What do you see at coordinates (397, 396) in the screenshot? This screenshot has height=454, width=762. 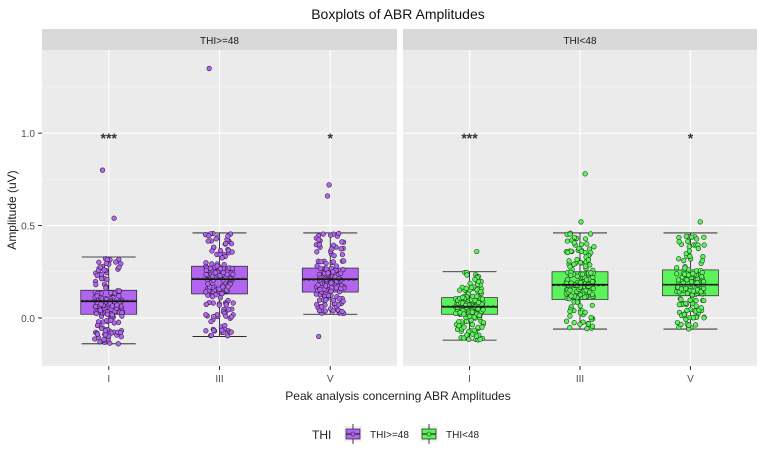 I see `x-axis-label: Peak analysis concerning ABR Amplitudes` at bounding box center [397, 396].